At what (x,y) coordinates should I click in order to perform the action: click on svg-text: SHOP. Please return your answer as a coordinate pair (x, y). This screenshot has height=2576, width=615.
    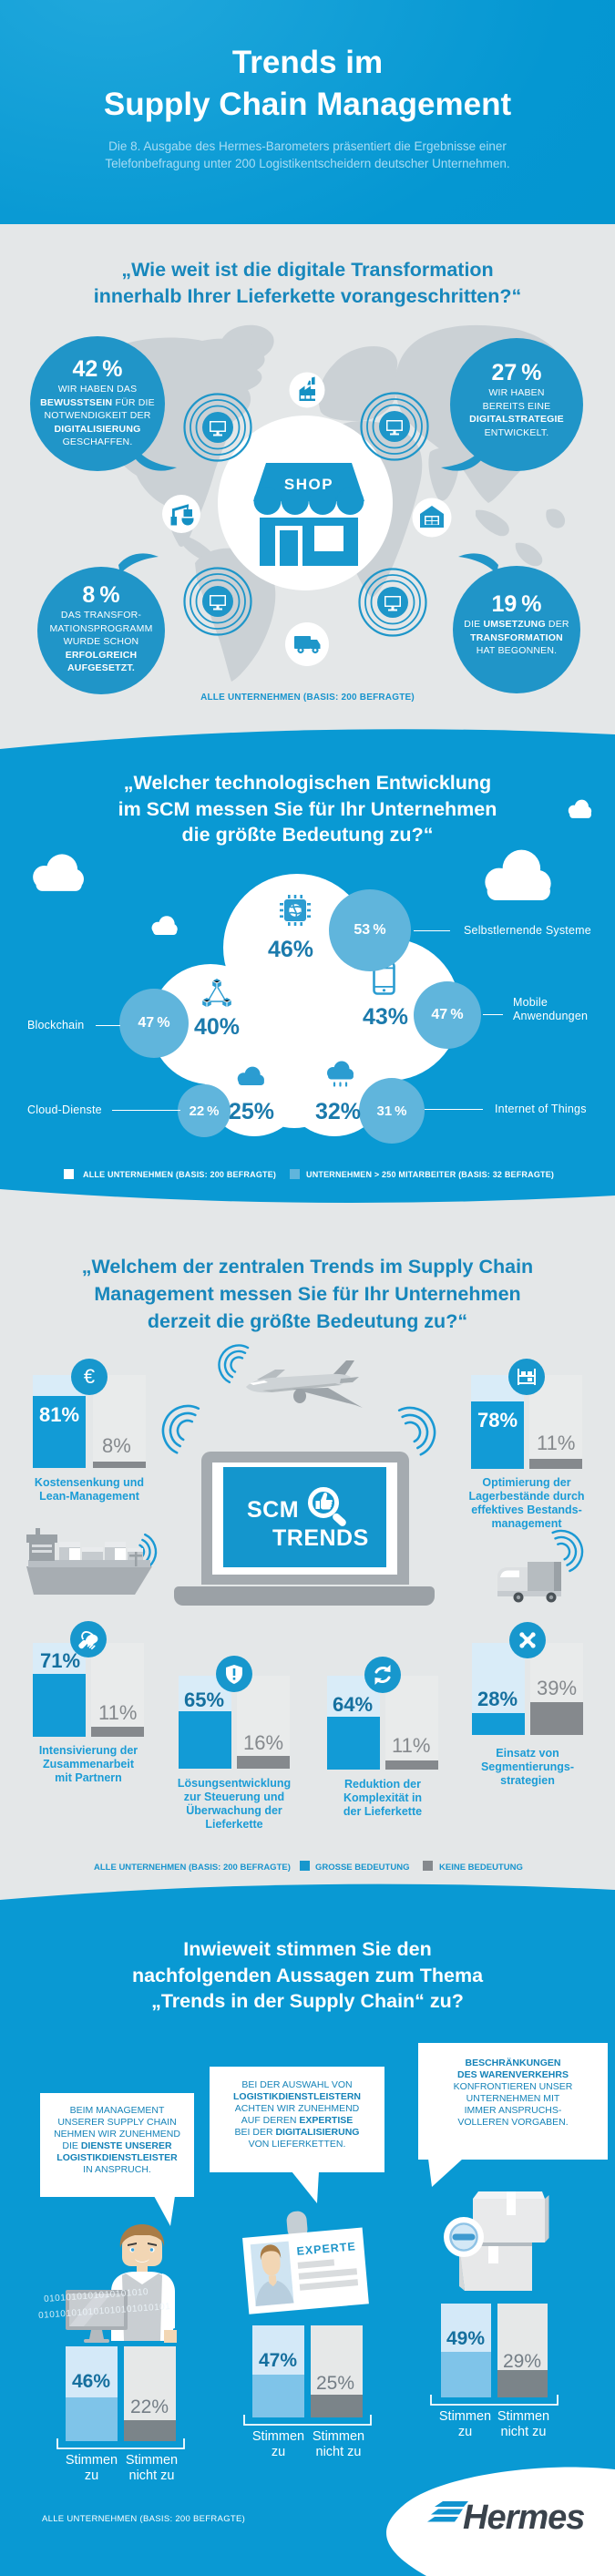
    Looking at the image, I should click on (308, 485).